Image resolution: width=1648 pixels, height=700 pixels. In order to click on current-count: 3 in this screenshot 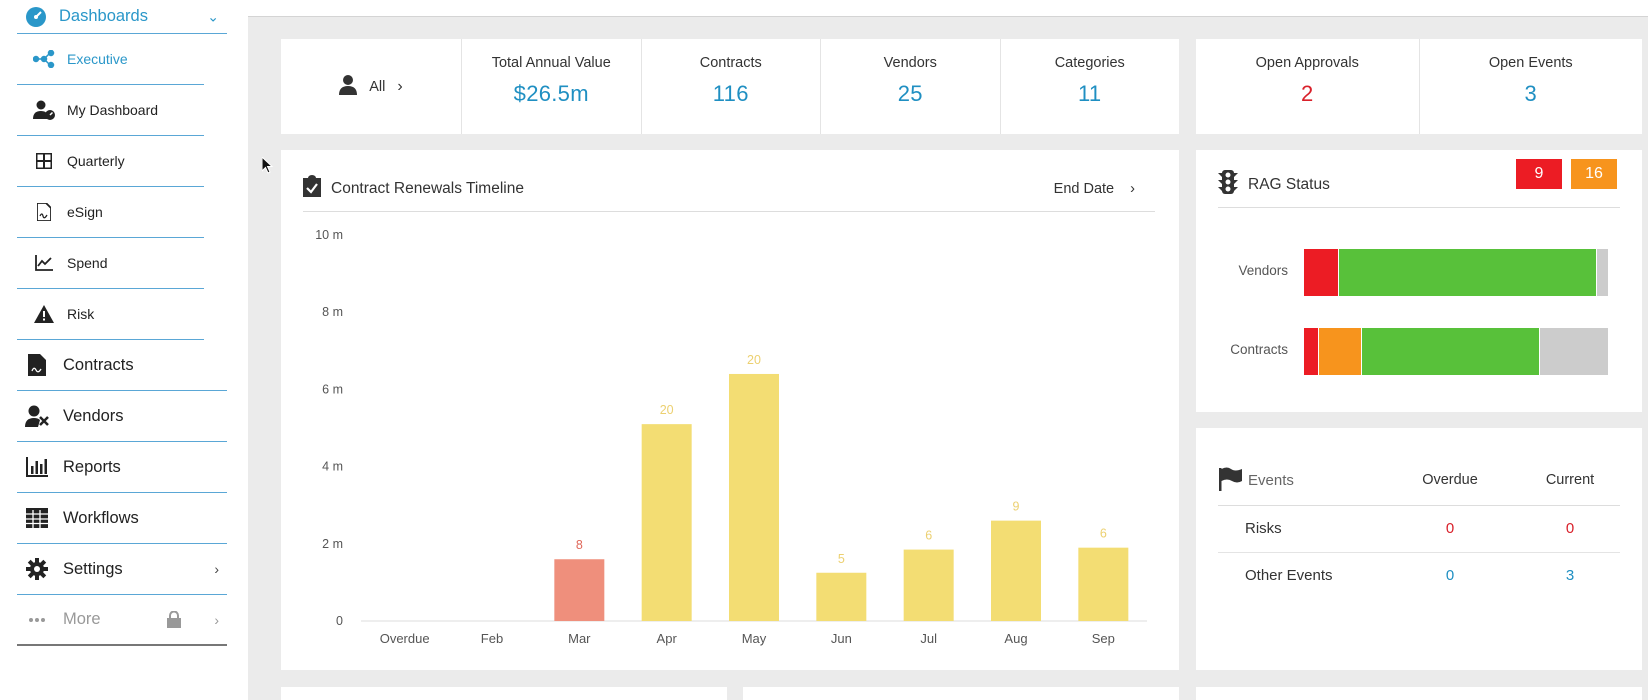, I will do `click(1570, 575)`.